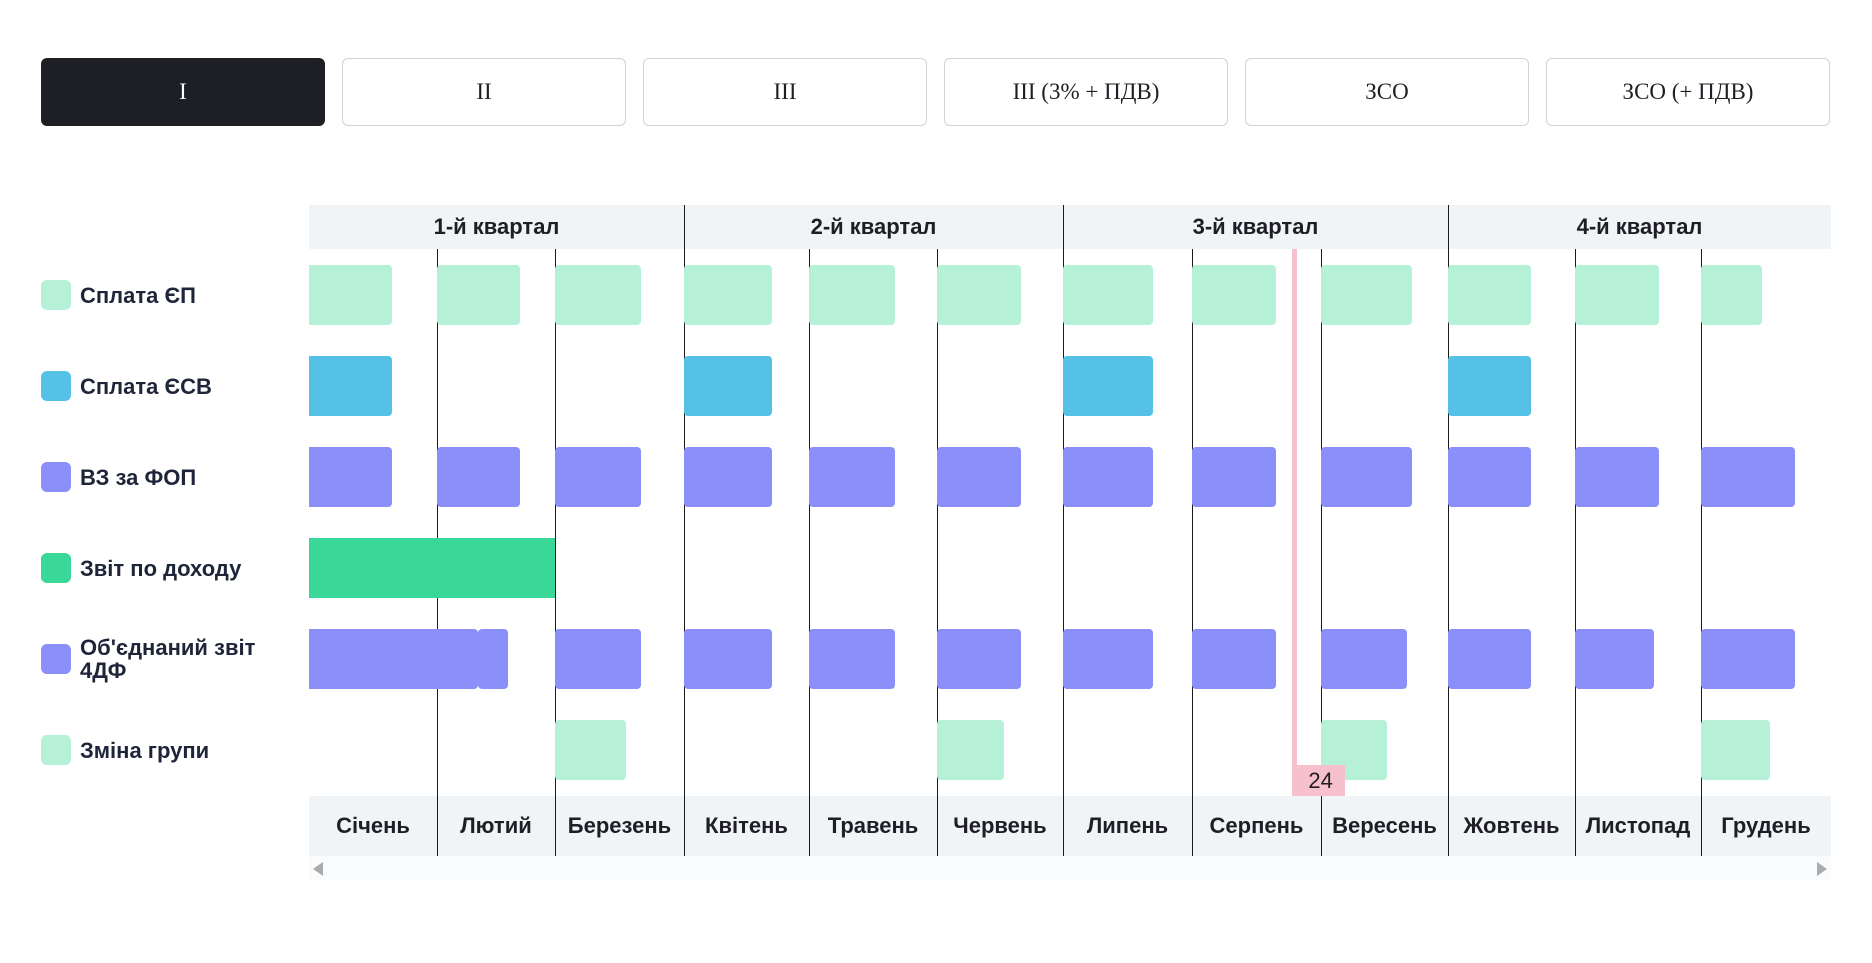 Image resolution: width=1872 pixels, height=963 pixels. I want to click on month-header: Березень, so click(619, 826).